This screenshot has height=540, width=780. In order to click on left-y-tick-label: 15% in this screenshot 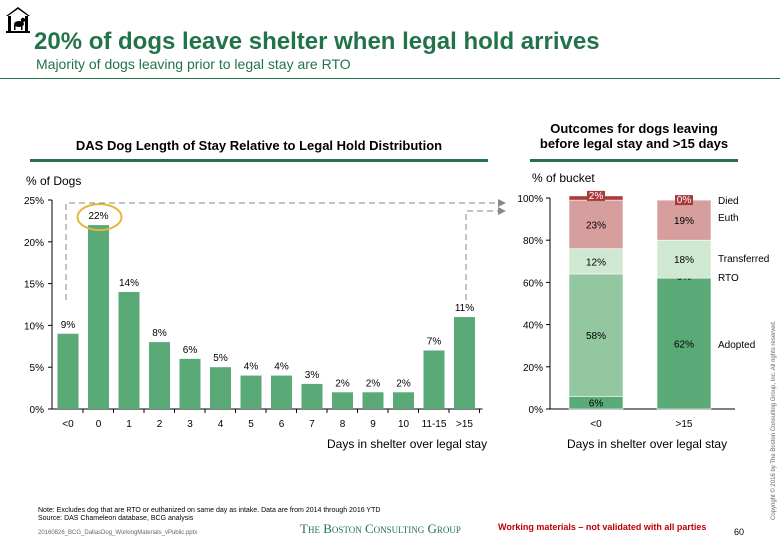, I will do `click(34, 285)`.